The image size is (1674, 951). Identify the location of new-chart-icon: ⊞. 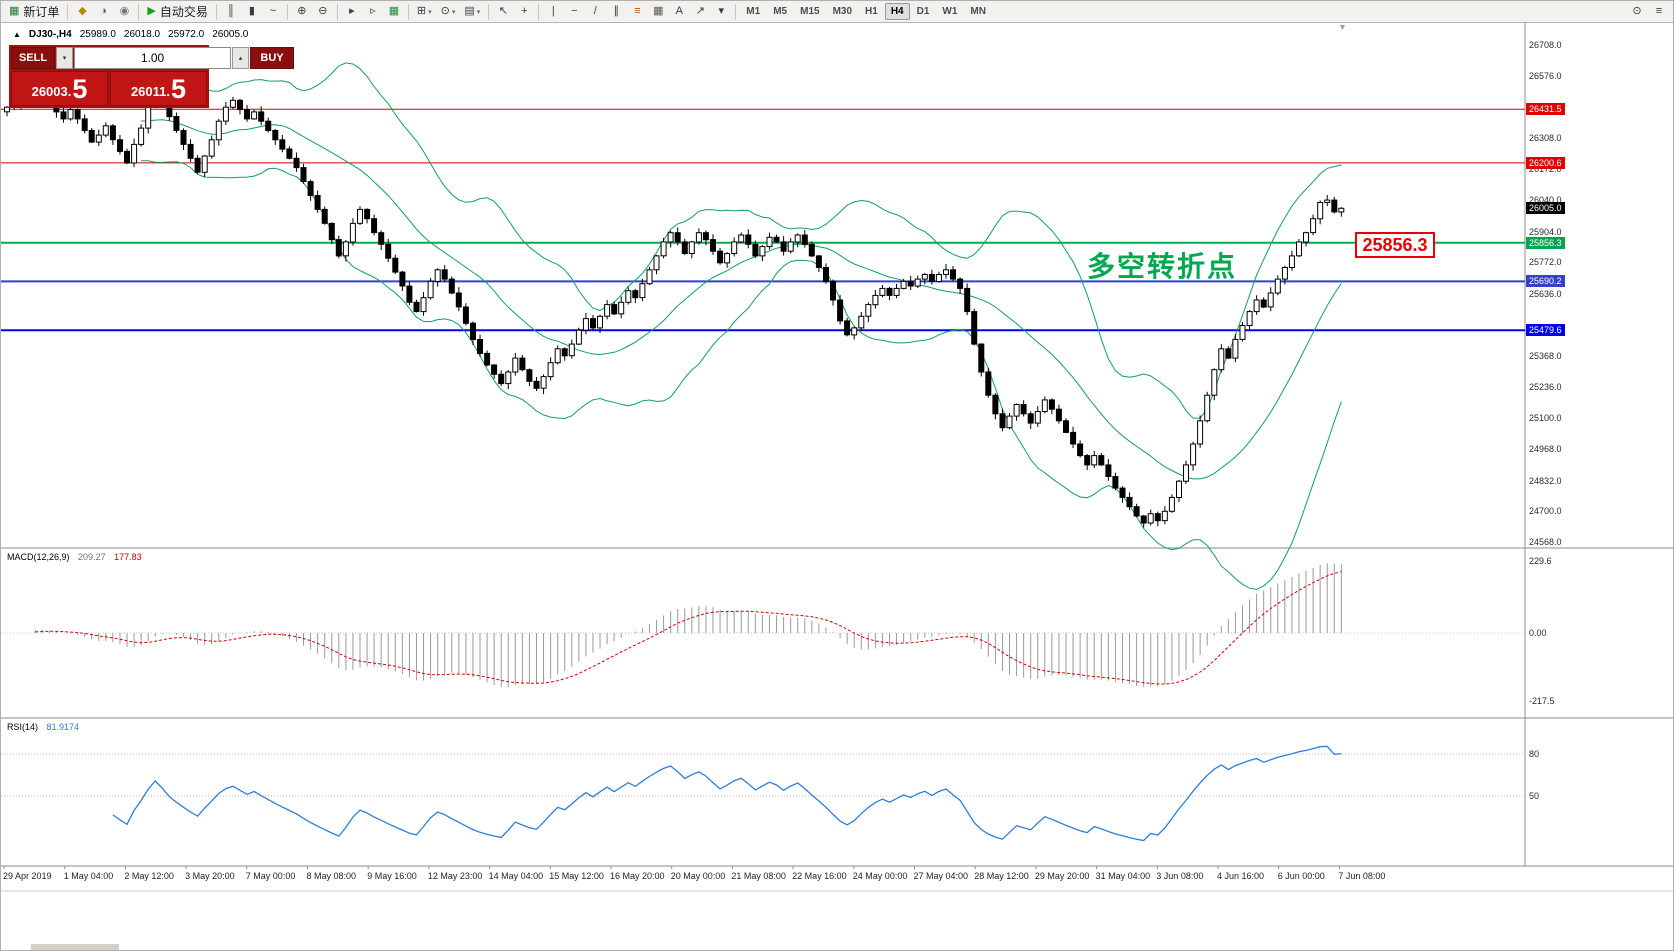
(421, 11).